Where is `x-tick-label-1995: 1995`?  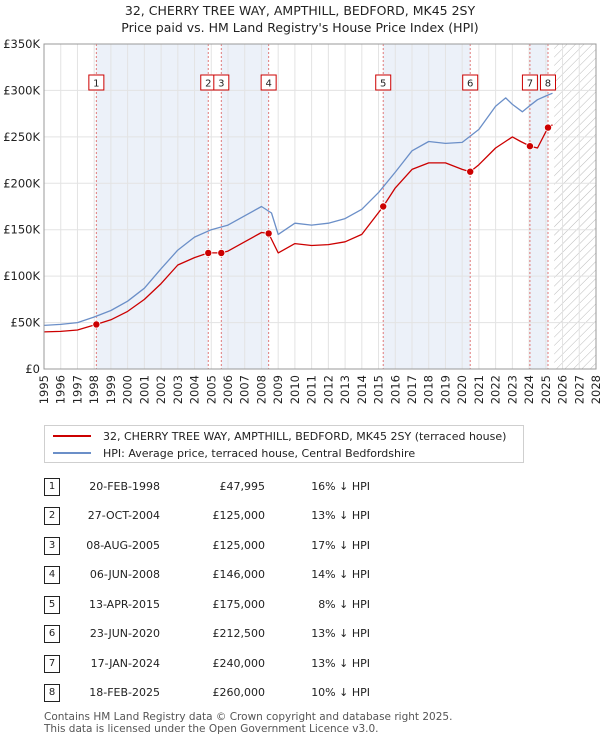 x-tick-label-1995: 1995 is located at coordinates (44, 389).